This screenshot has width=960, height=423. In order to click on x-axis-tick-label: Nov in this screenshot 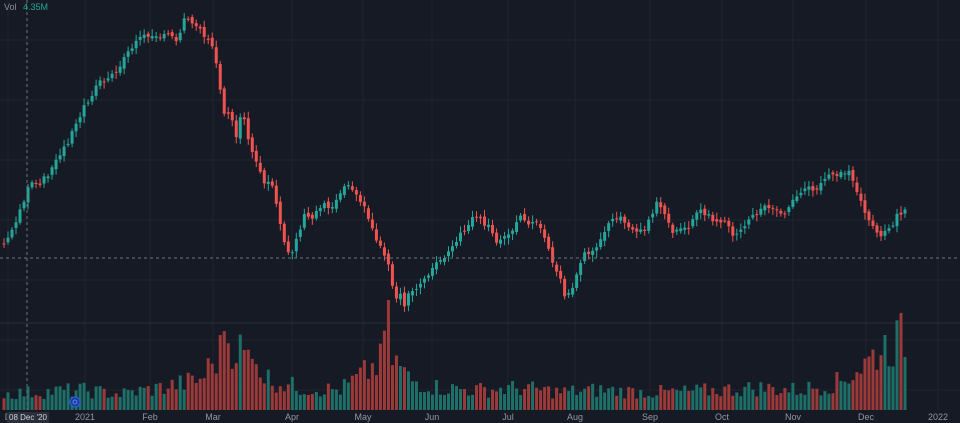, I will do `click(793, 417)`.